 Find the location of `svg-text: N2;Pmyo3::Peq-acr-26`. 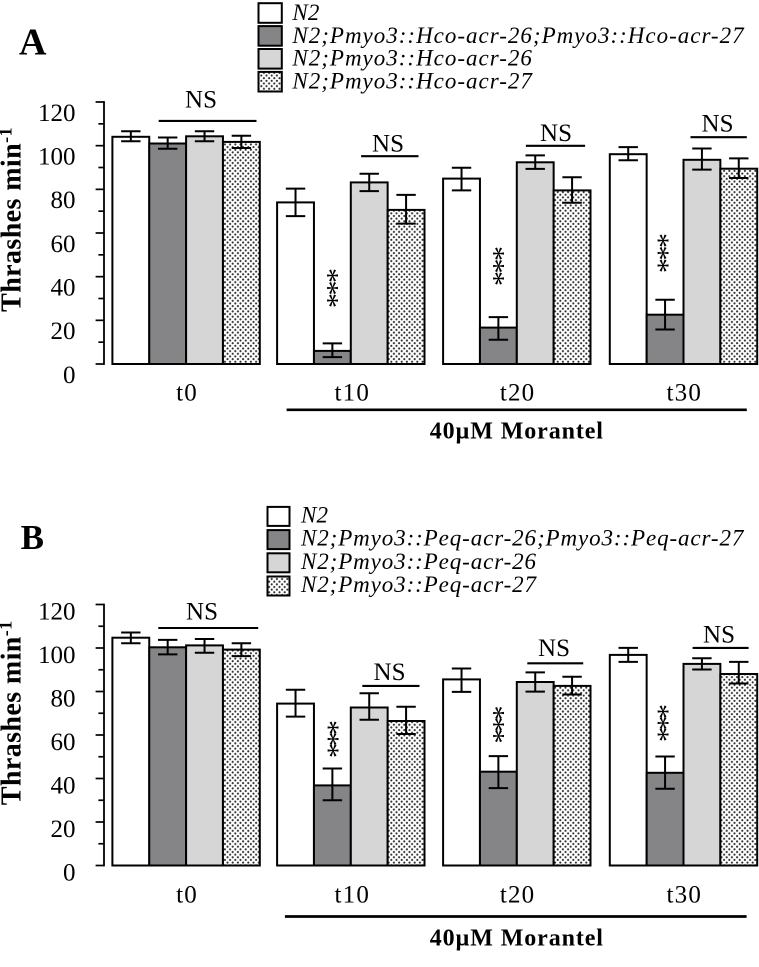

svg-text: N2;Pmyo3::Peq-acr-26 is located at coordinates (418, 561).